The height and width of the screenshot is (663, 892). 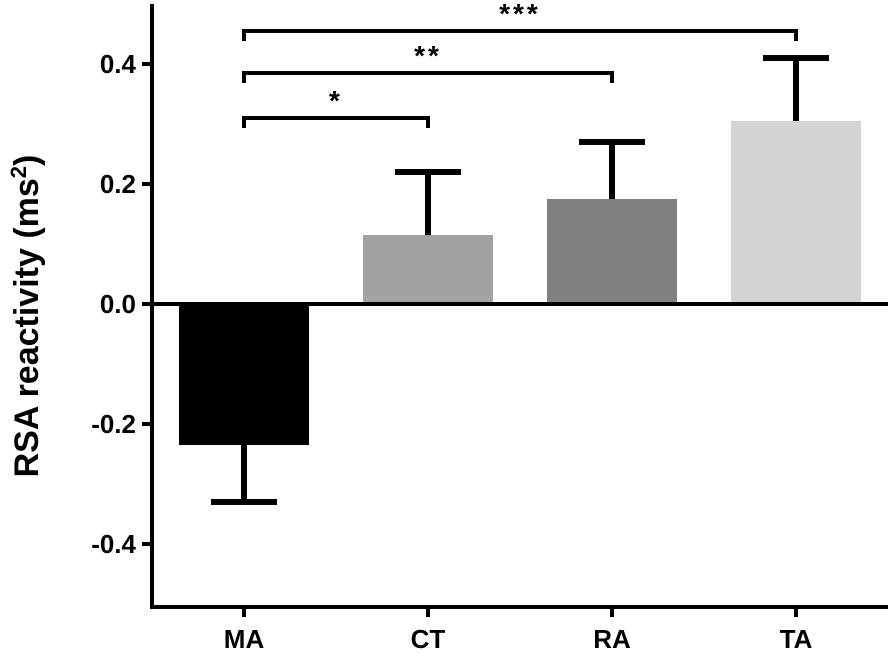 I want to click on x-ticks-group: MA CT RA TA, so click(x=518, y=630).